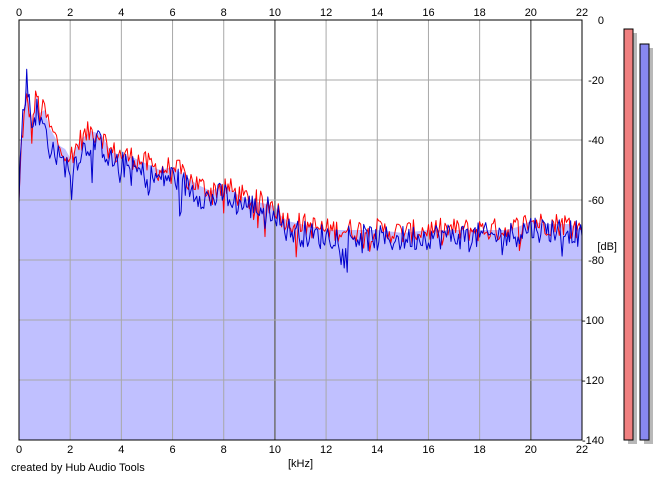 The height and width of the screenshot is (481, 664). I want to click on x-tick-label-bottom-4: 4, so click(121, 450).